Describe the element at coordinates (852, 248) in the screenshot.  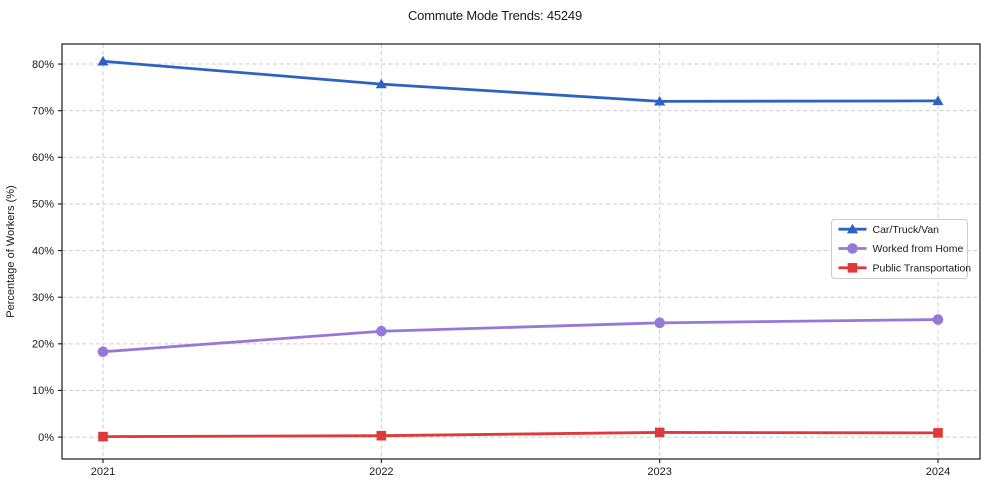
I see `legend-marker-circle-icon` at that location.